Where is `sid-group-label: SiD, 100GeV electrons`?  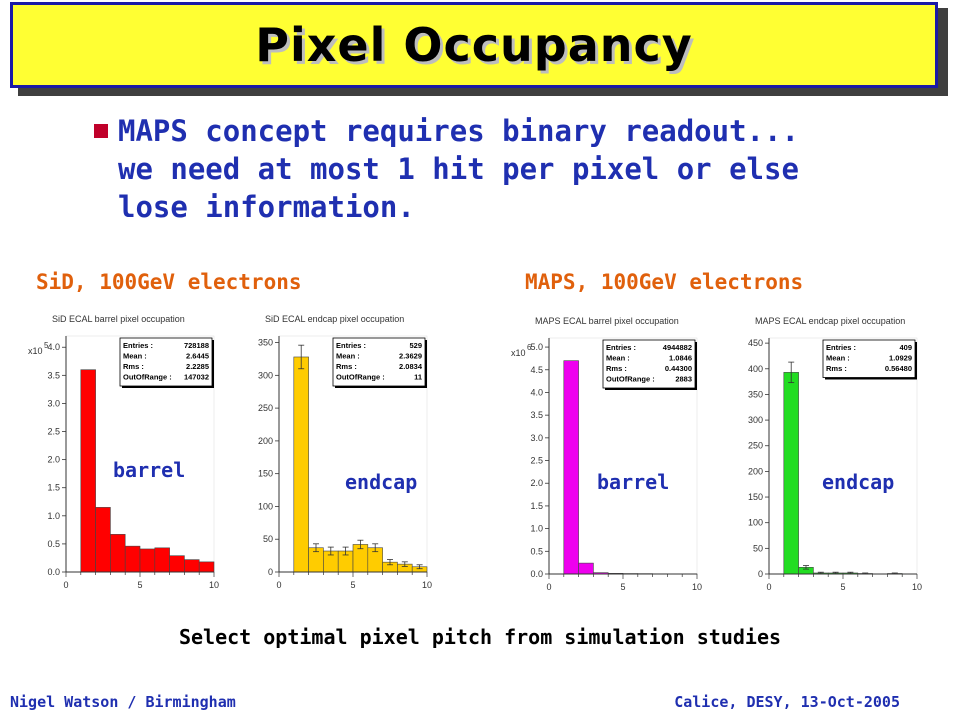 sid-group-label: SiD, 100GeV electrons is located at coordinates (169, 282).